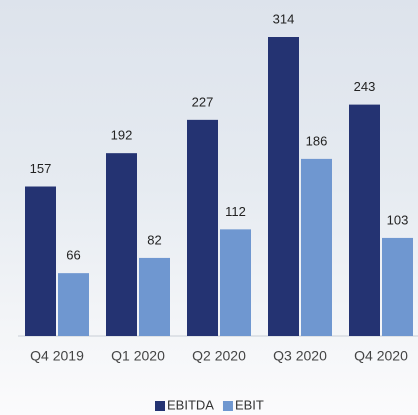 The height and width of the screenshot is (415, 418). What do you see at coordinates (122, 135) in the screenshot?
I see `data-label: 192` at bounding box center [122, 135].